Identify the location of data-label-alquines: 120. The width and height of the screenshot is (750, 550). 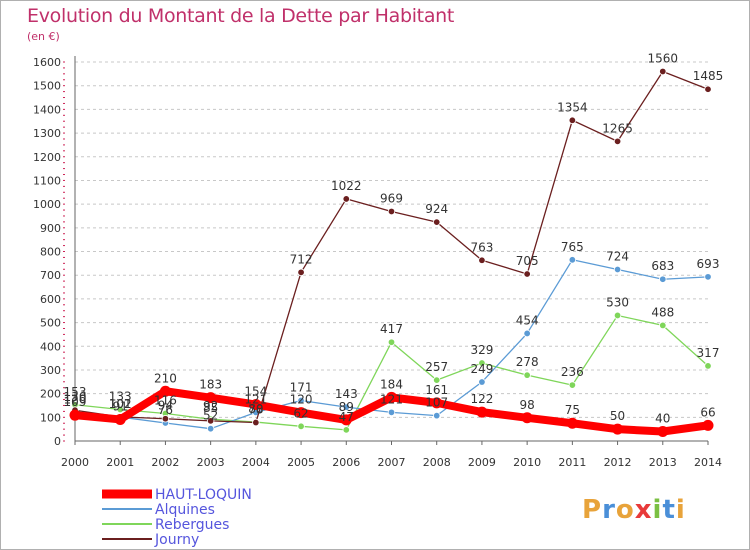
(75, 400).